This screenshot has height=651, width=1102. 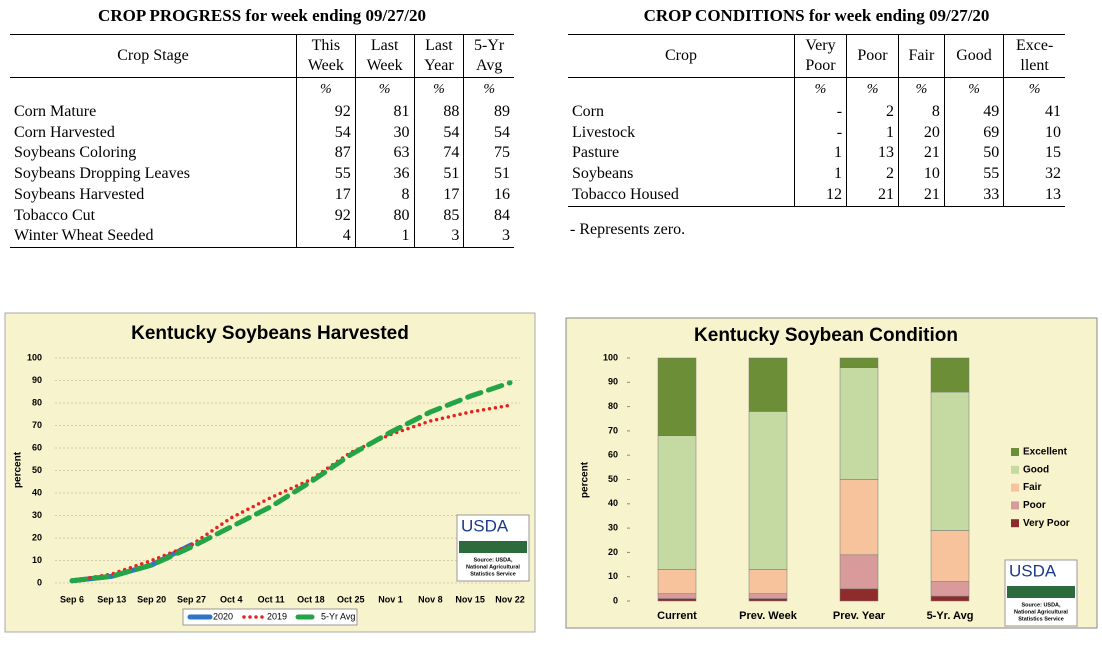 What do you see at coordinates (613, 406) in the screenshot?
I see `y-tick-label: 80` at bounding box center [613, 406].